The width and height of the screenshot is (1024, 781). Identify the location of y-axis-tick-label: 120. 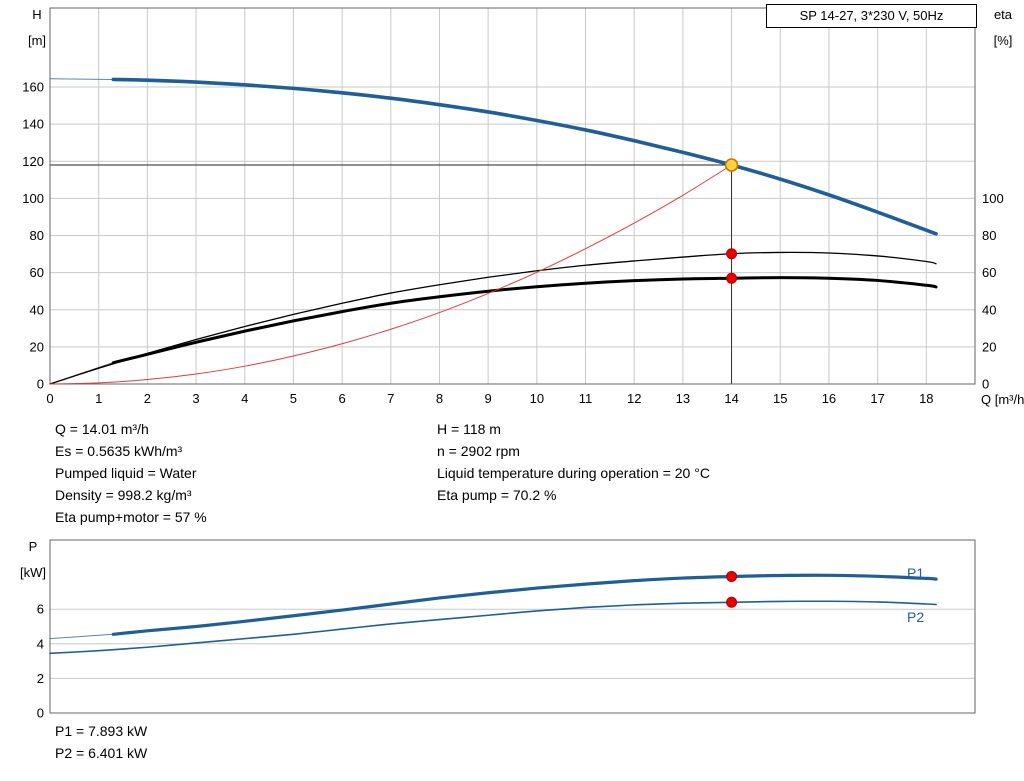
(33, 161).